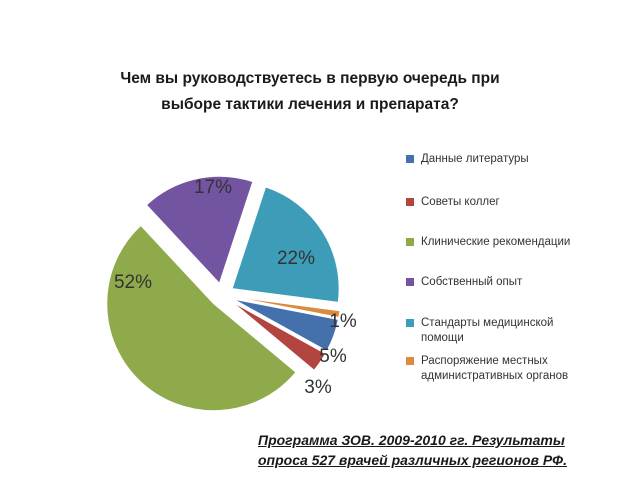 The image size is (638, 479). Describe the element at coordinates (343, 321) in the screenshot. I see `label-local-authorities: 1%` at that location.